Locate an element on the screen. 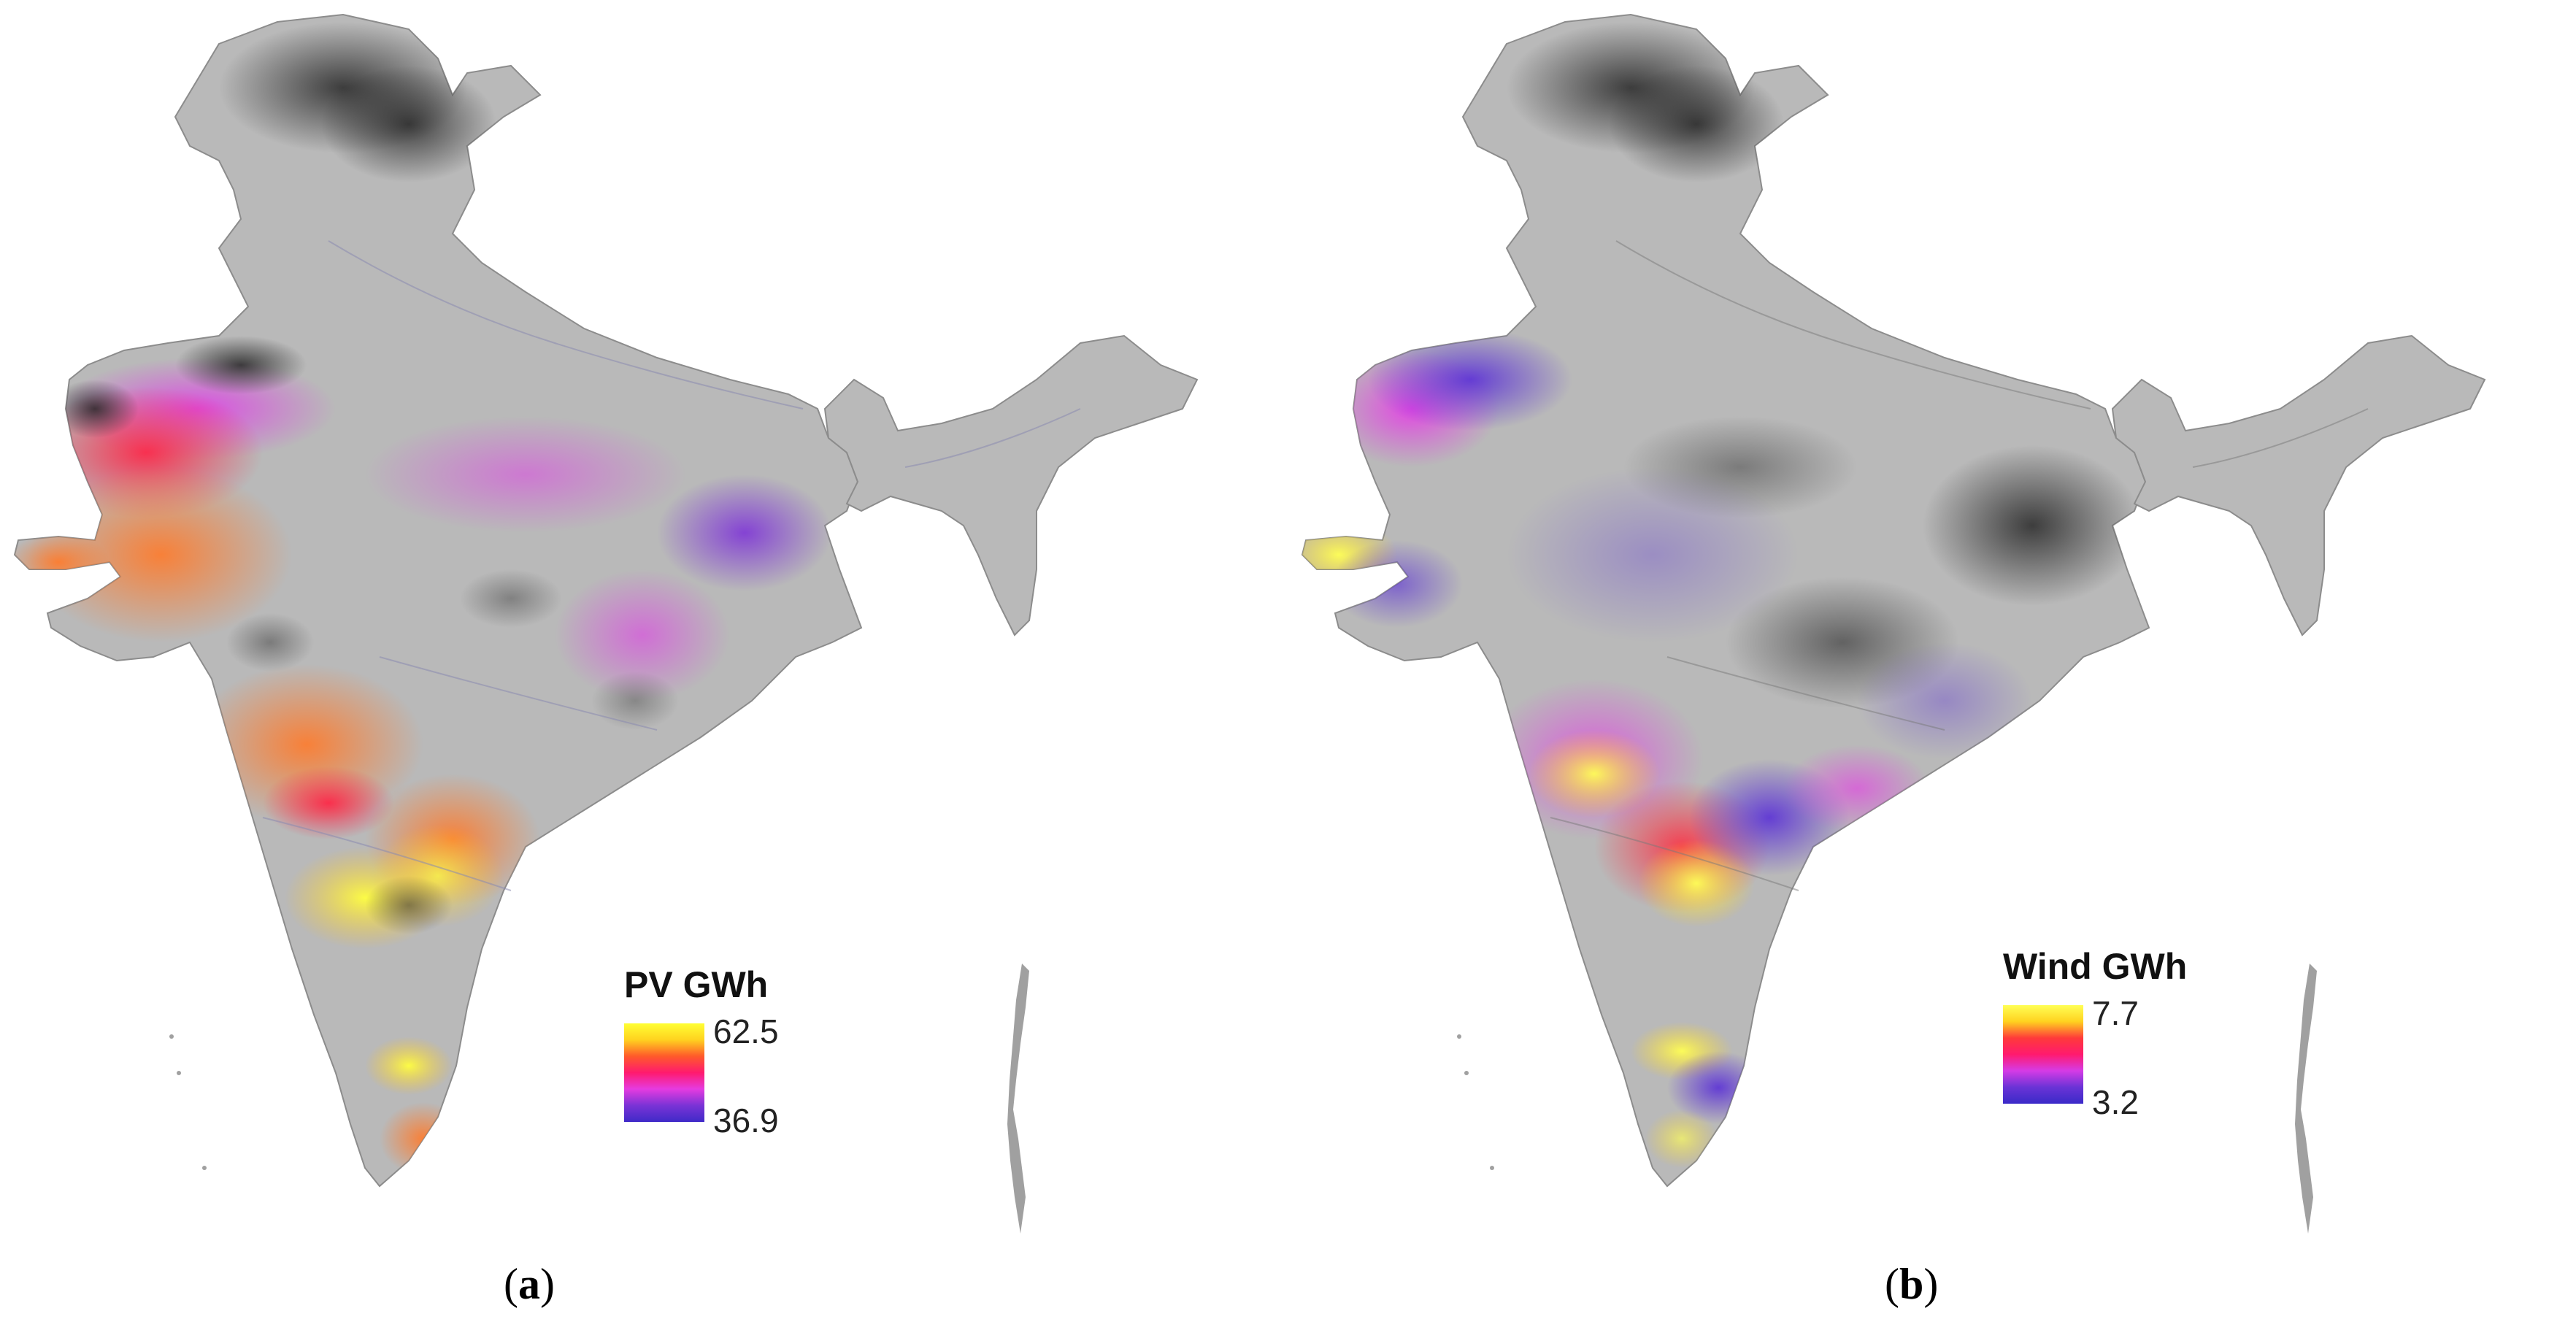  legend-max-value: 62.5 is located at coordinates (746, 1031).